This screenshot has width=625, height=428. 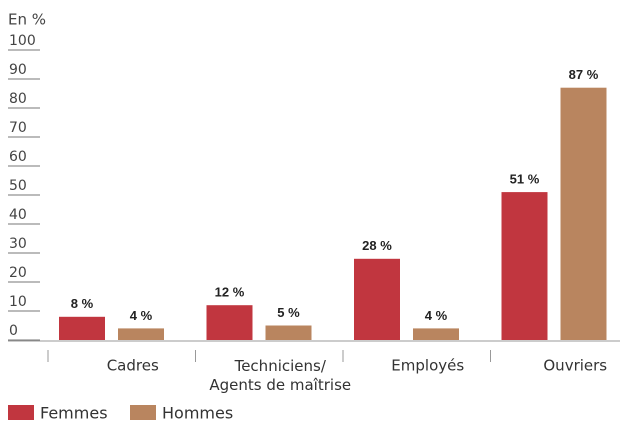 What do you see at coordinates (22, 41) in the screenshot?
I see `y-tick-label: 100` at bounding box center [22, 41].